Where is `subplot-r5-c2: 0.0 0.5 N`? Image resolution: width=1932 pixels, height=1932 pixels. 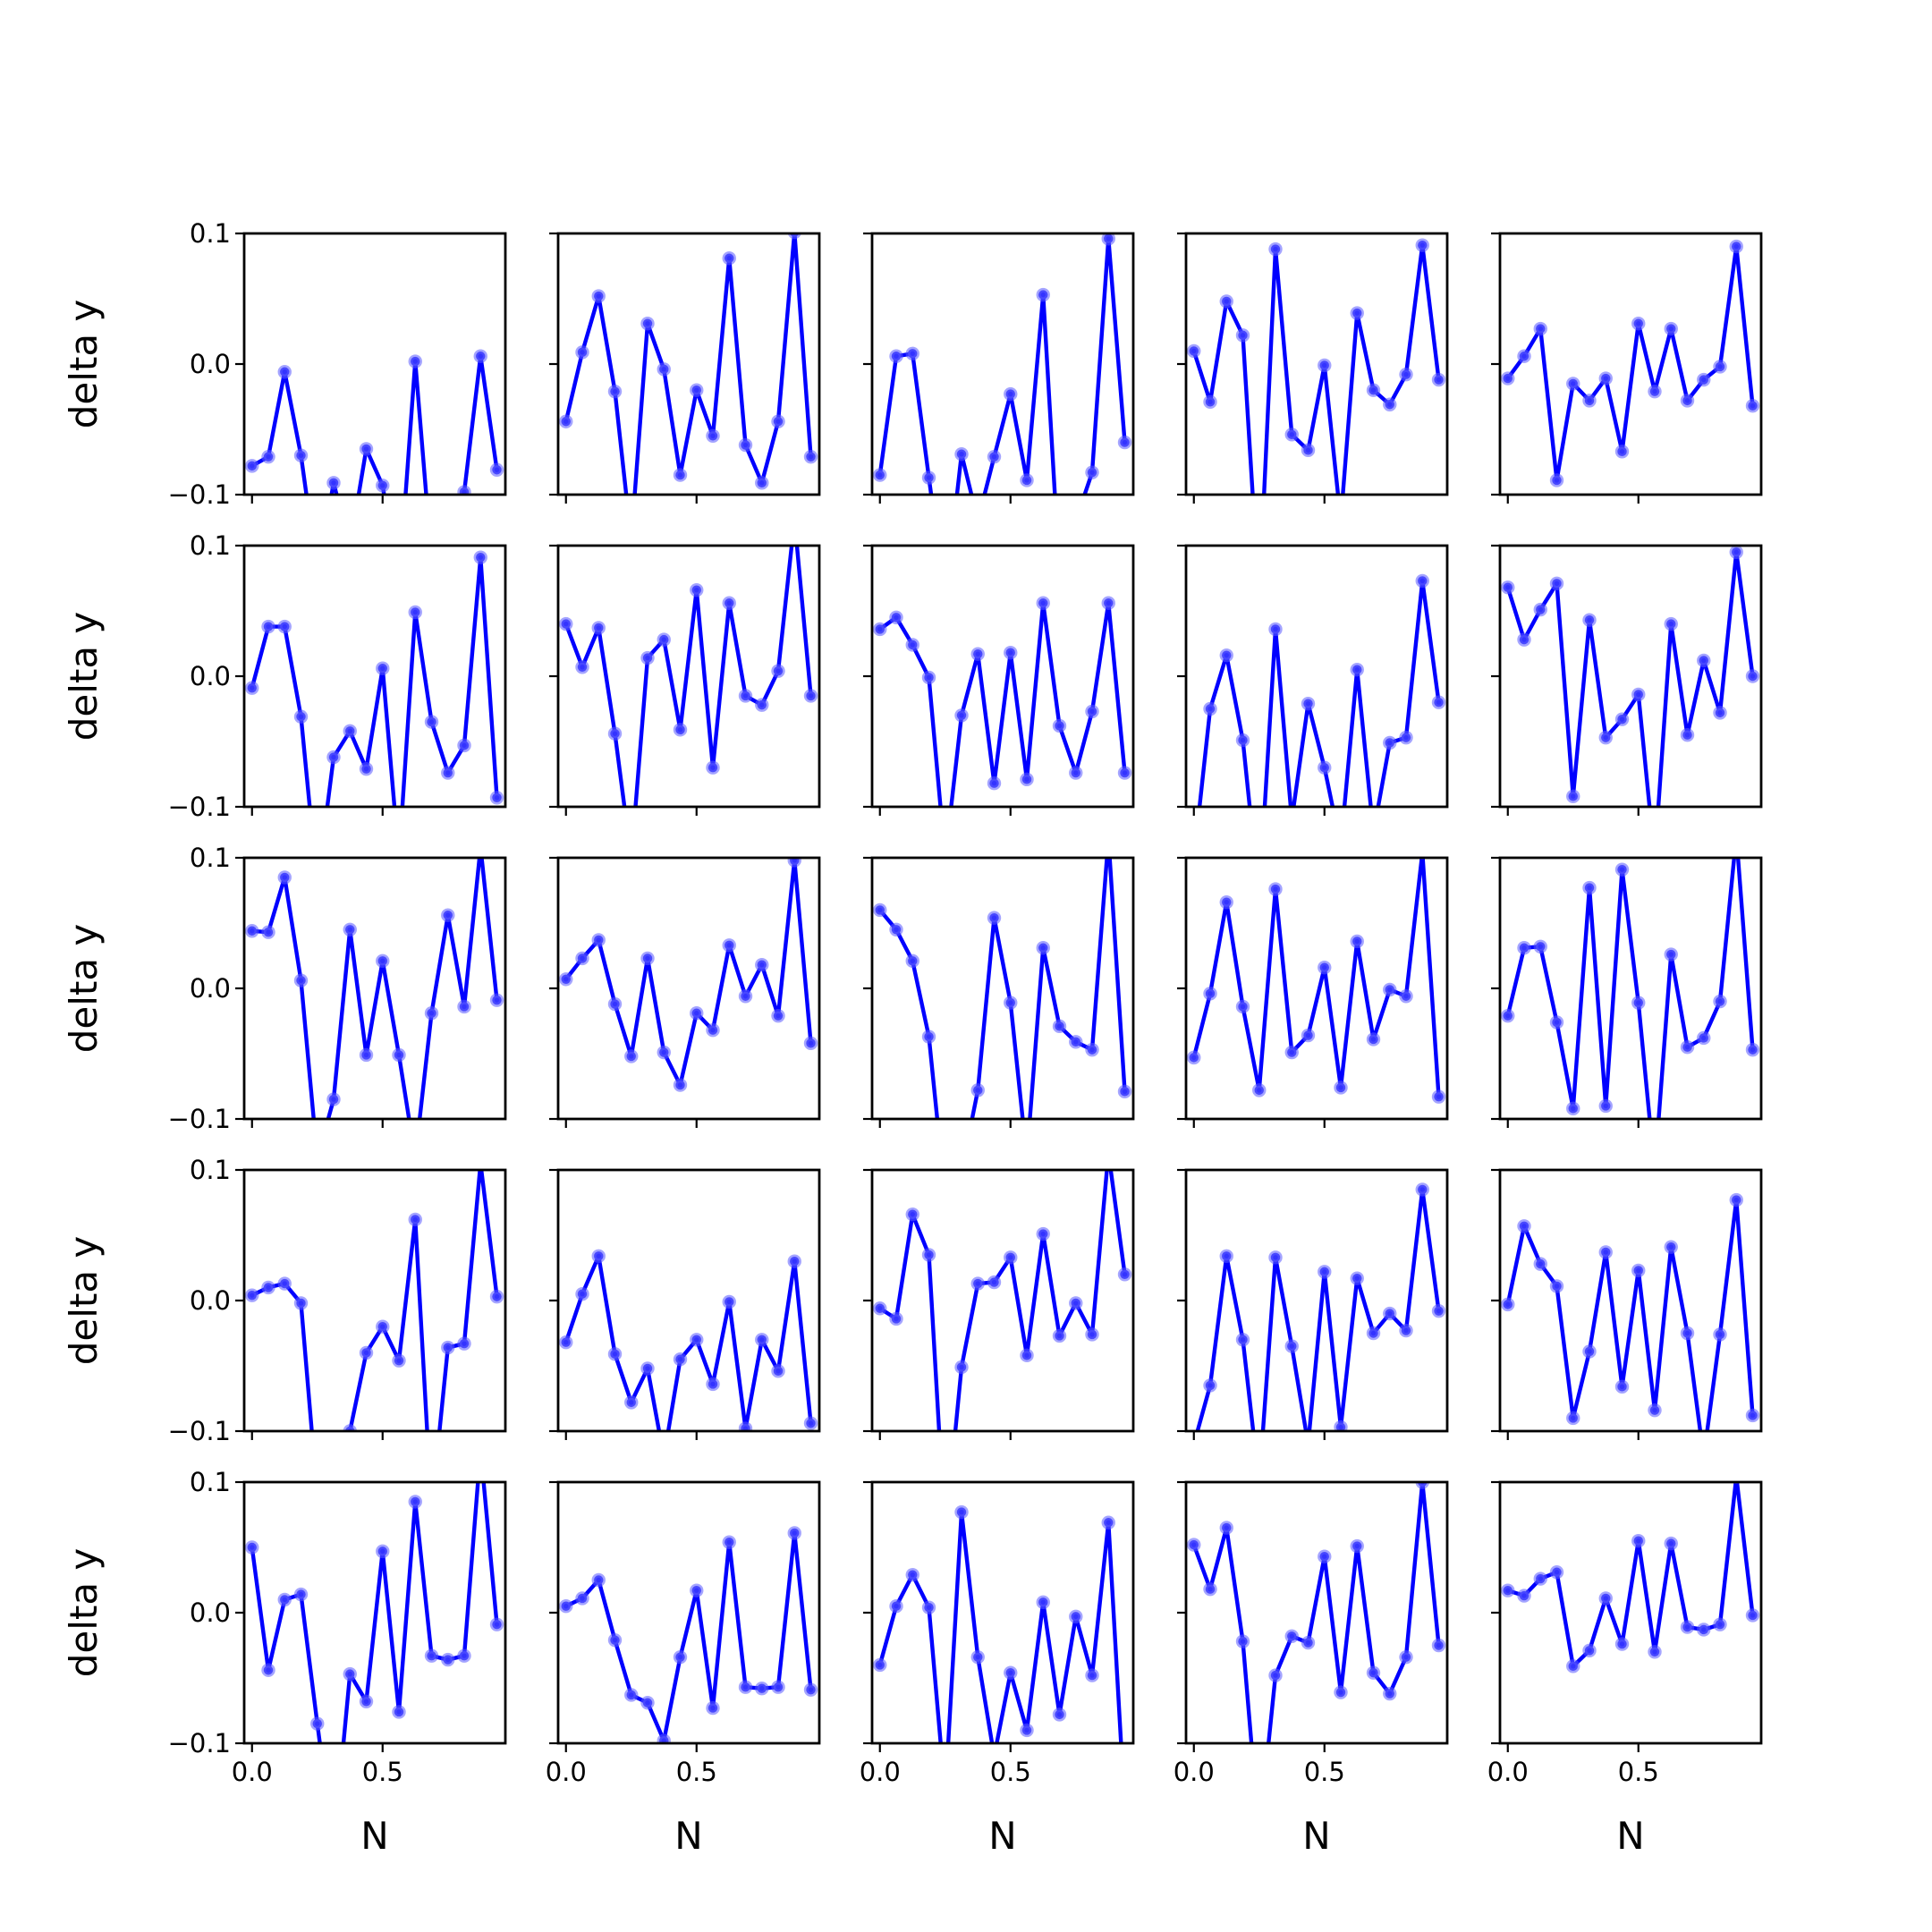
subplot-r5-c2: 0.0 0.5 N is located at coordinates (683, 1669).